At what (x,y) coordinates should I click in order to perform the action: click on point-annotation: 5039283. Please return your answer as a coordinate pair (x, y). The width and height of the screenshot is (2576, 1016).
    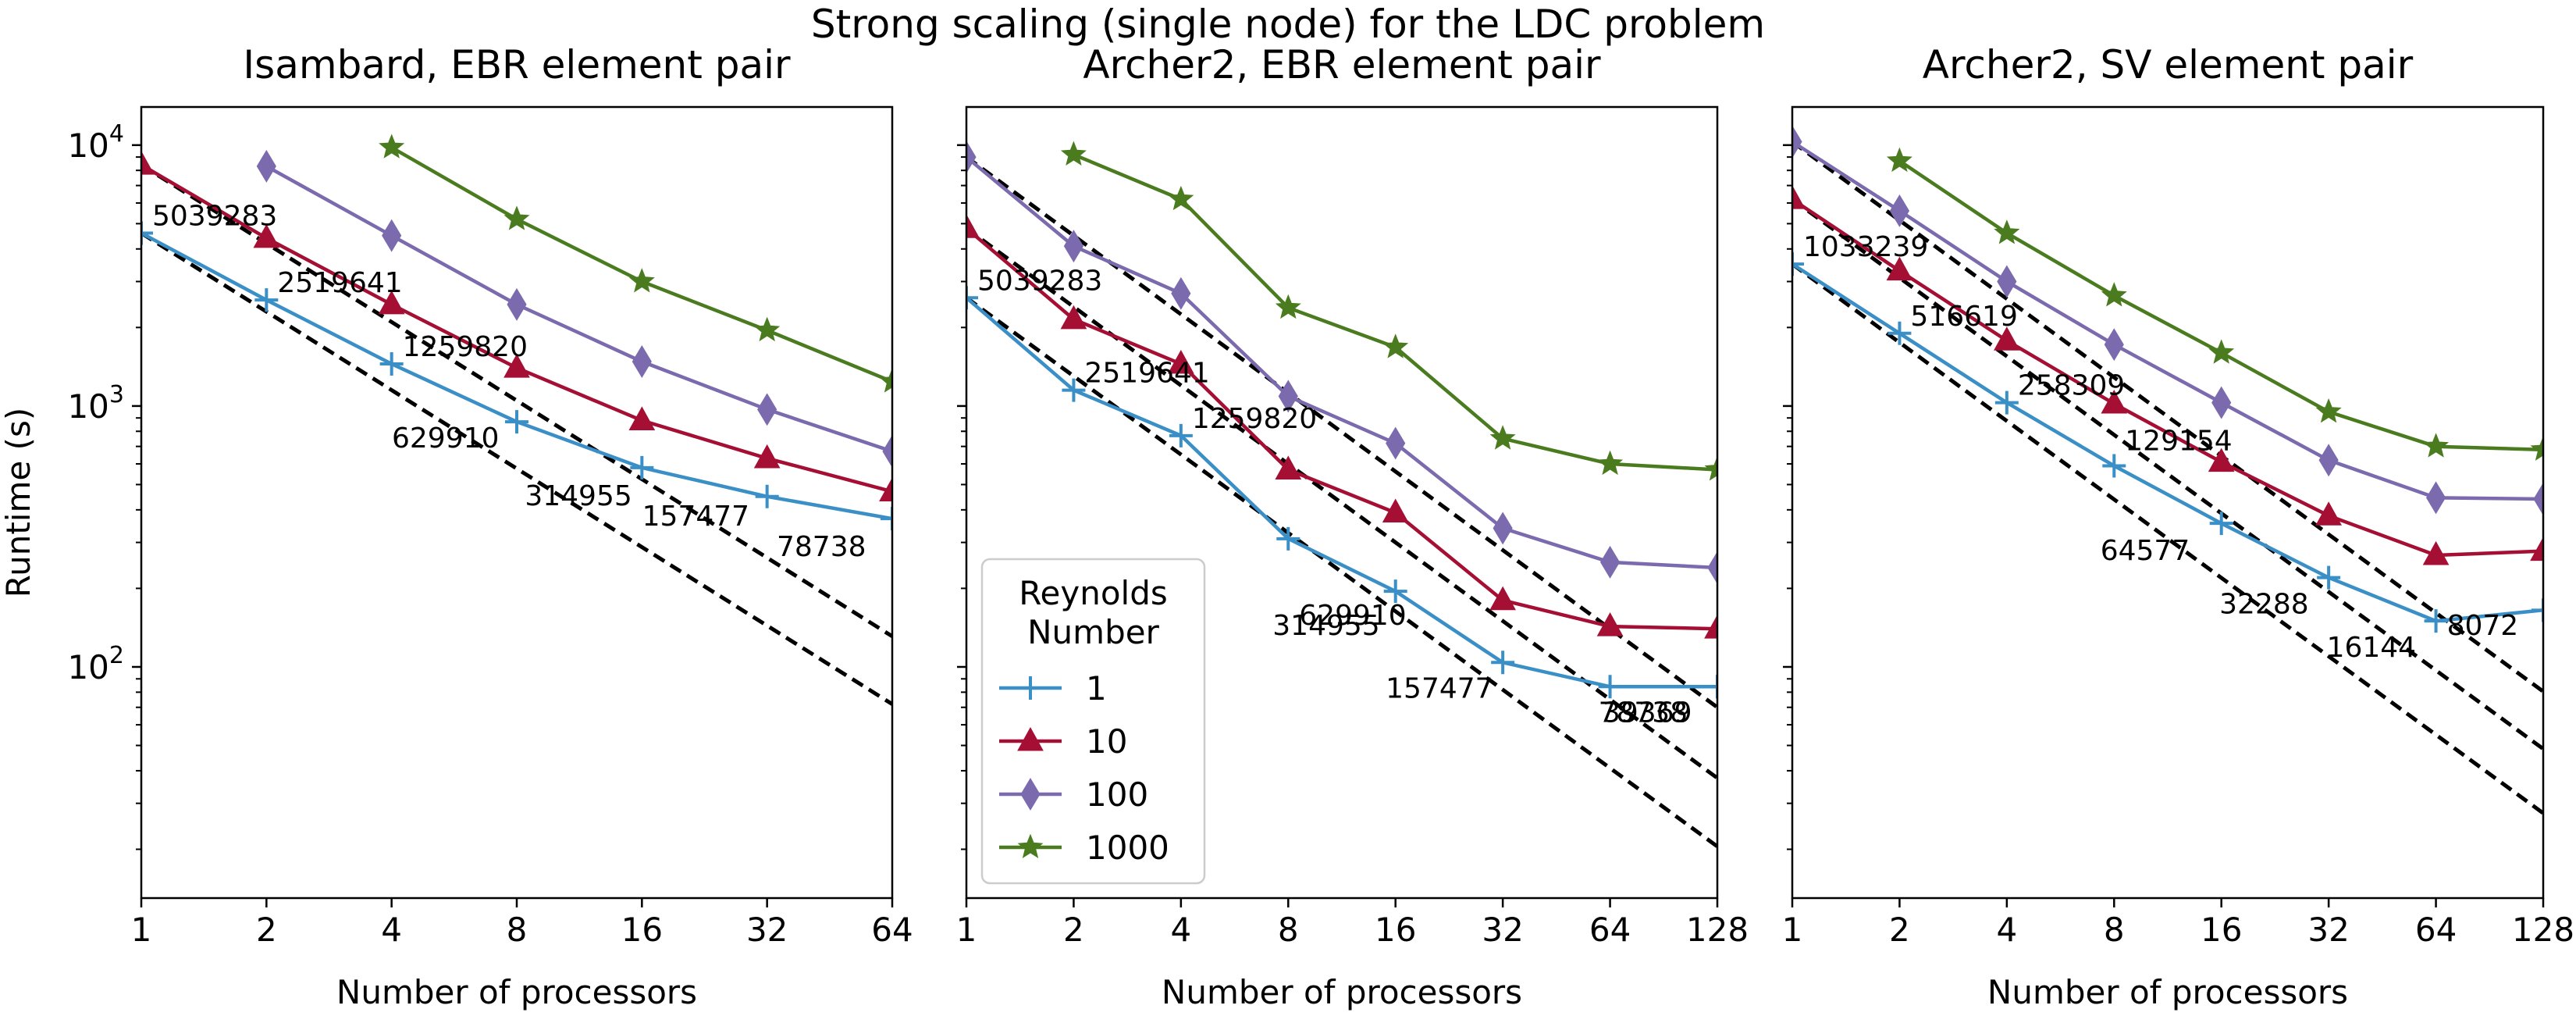
    Looking at the image, I should click on (1039, 281).